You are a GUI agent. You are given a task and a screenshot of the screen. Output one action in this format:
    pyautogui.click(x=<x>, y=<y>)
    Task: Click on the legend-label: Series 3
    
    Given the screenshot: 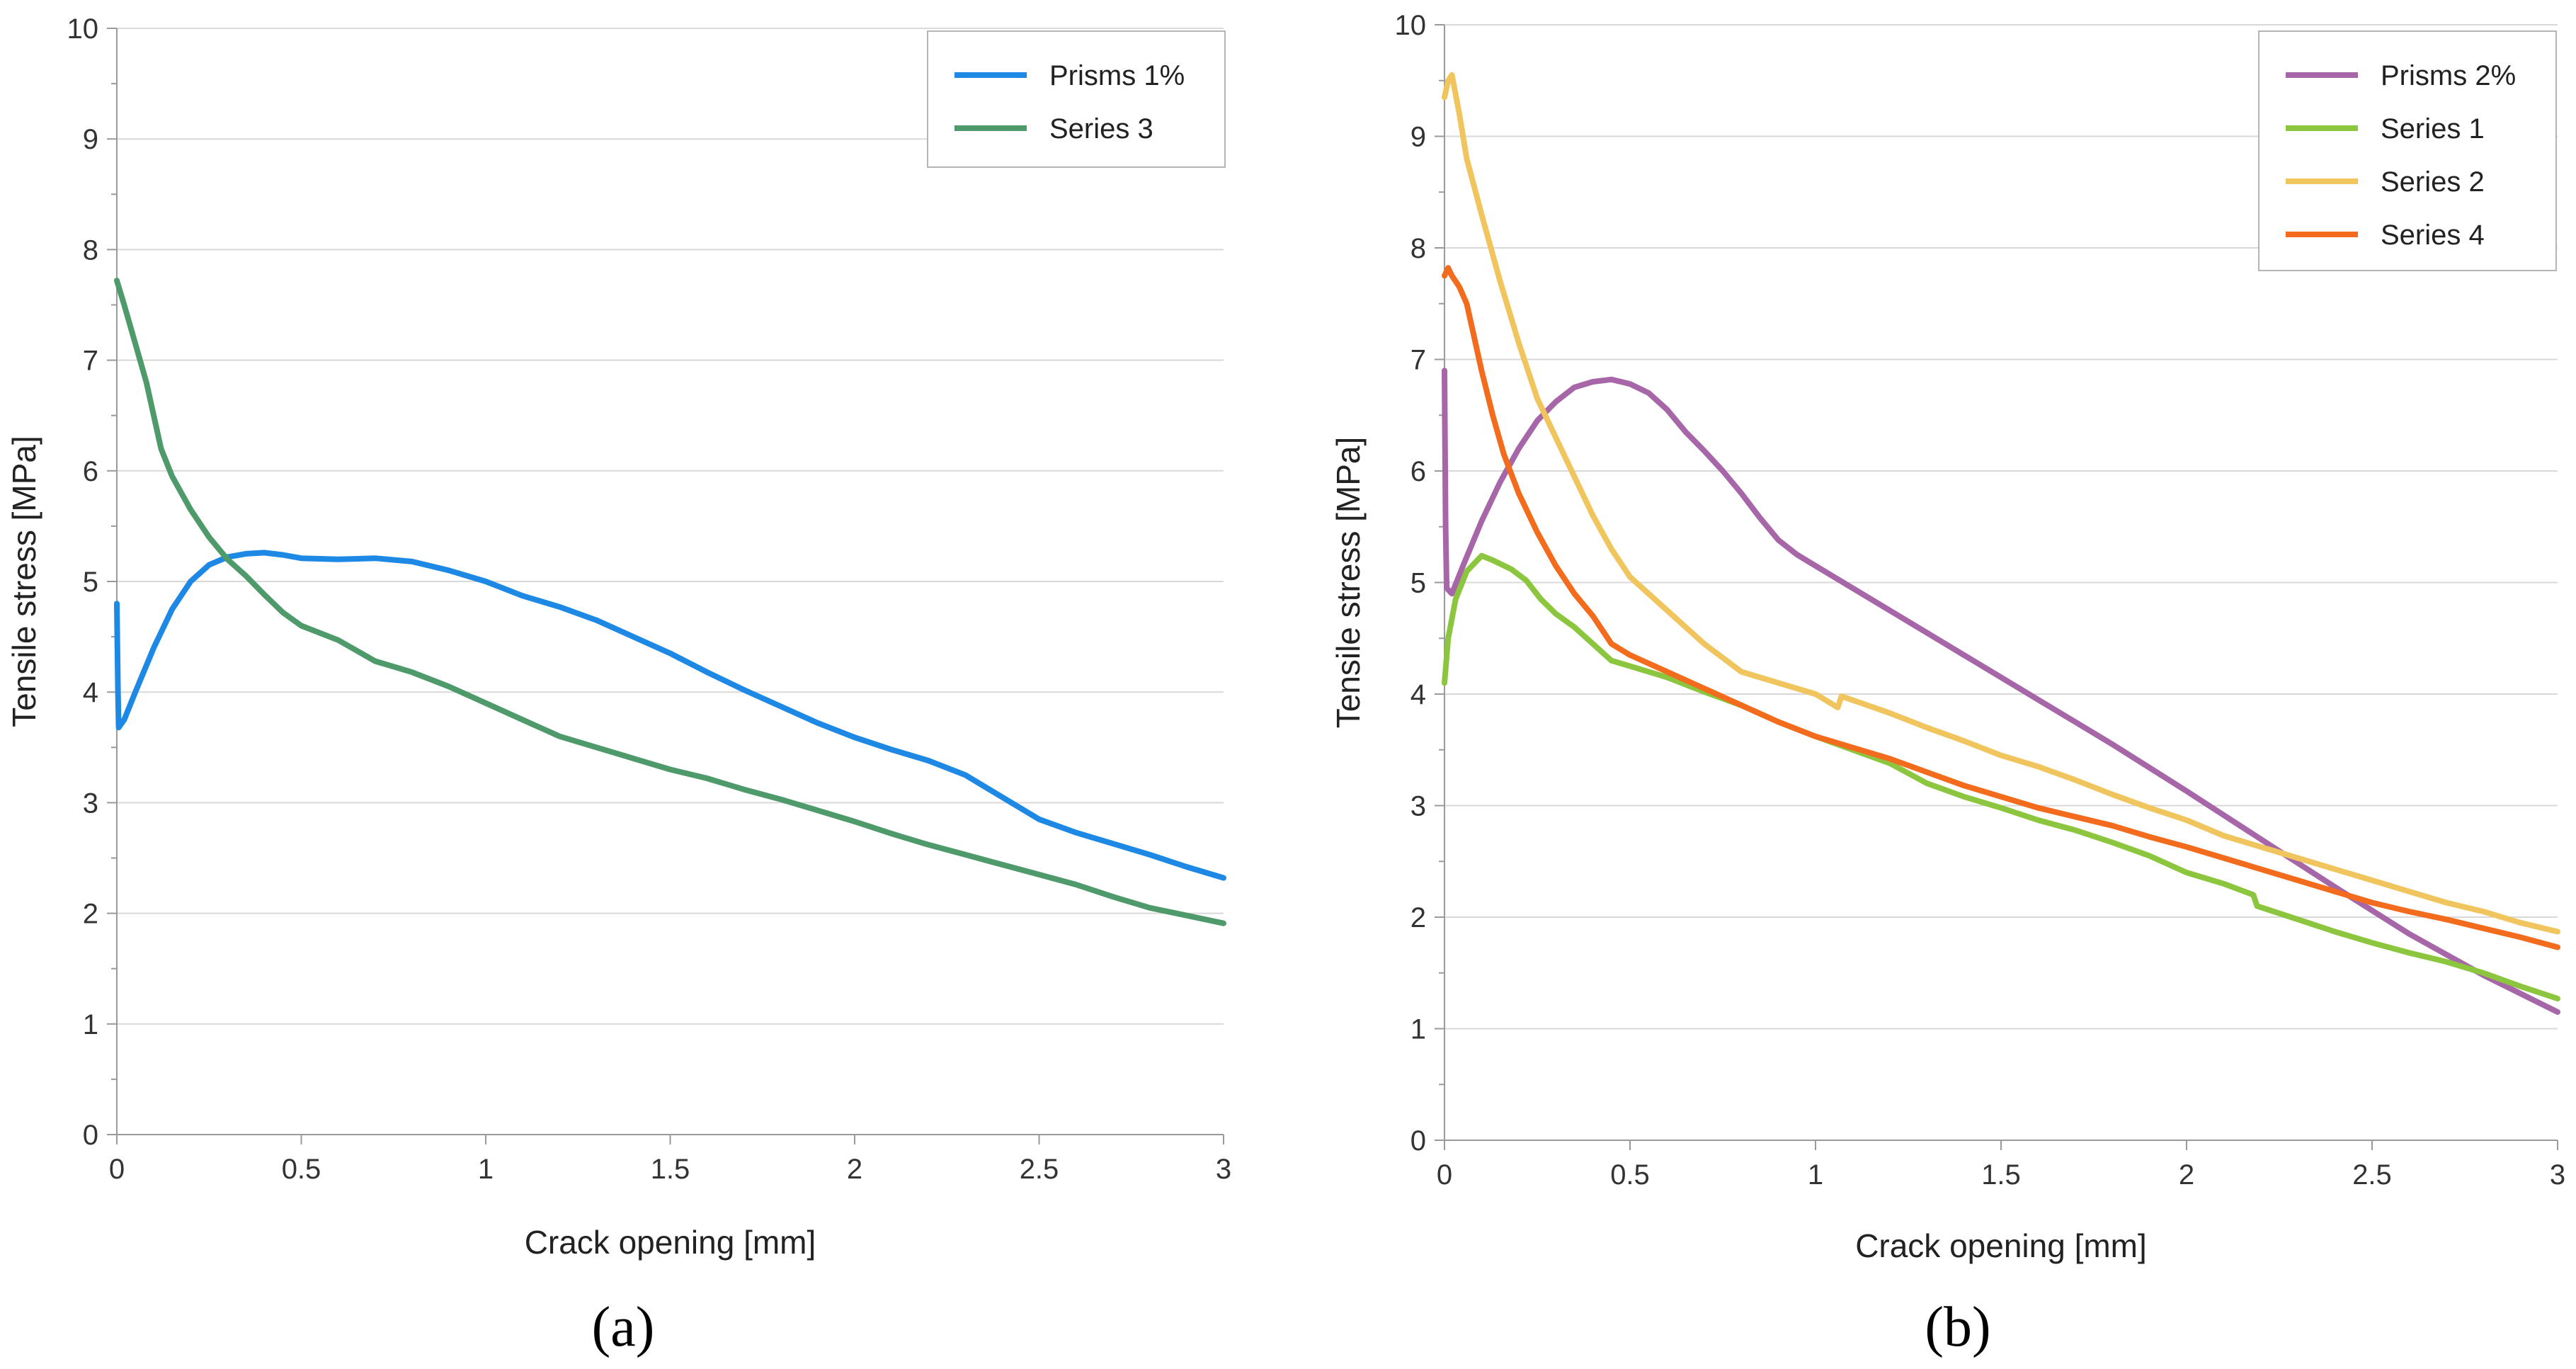 What is the action you would take?
    pyautogui.click(x=1101, y=128)
    